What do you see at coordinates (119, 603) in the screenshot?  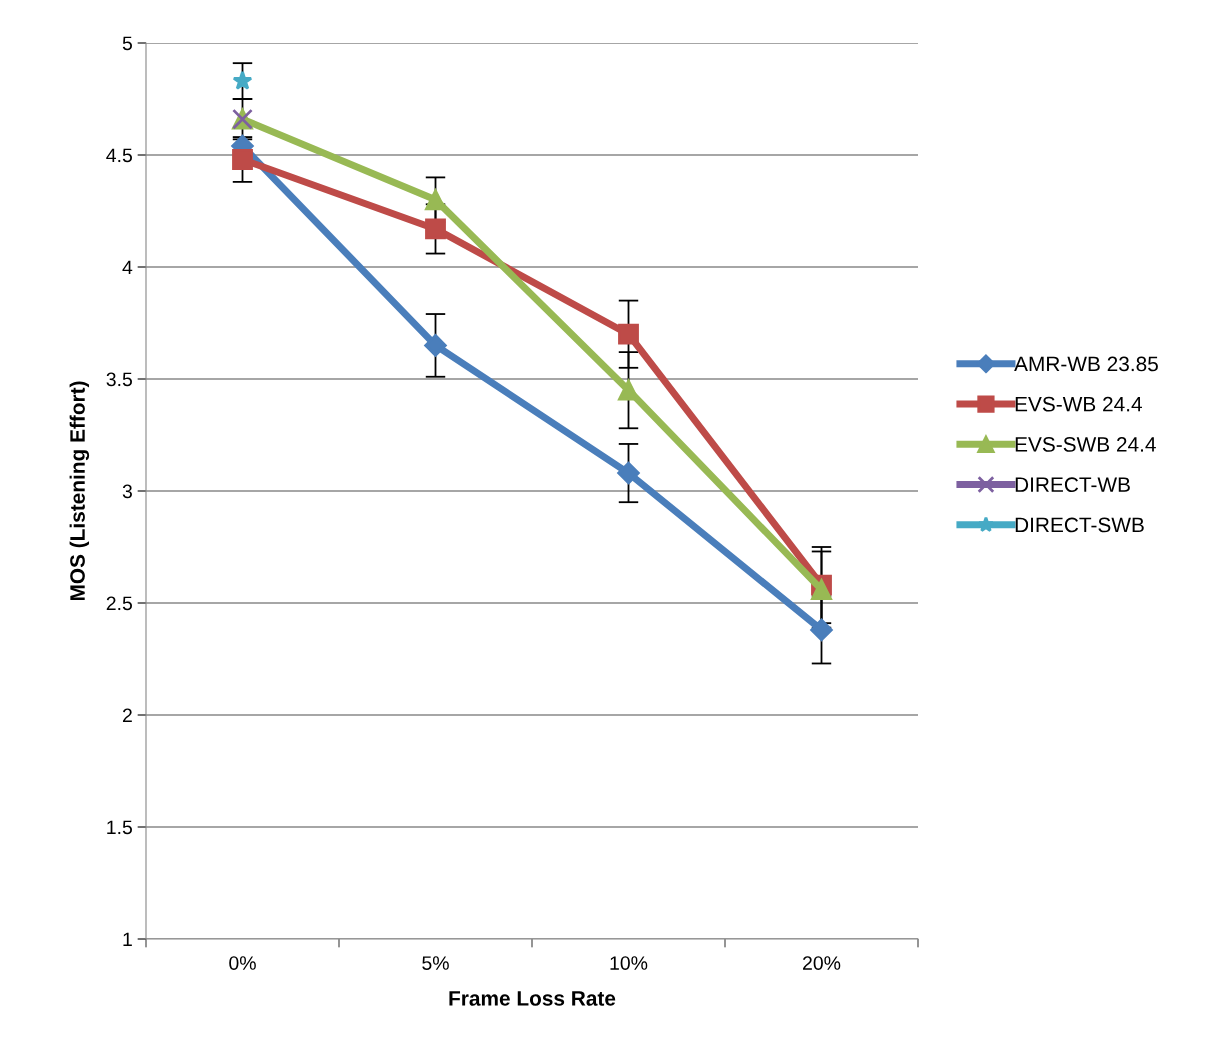 I see `y-tick-label: 2.5` at bounding box center [119, 603].